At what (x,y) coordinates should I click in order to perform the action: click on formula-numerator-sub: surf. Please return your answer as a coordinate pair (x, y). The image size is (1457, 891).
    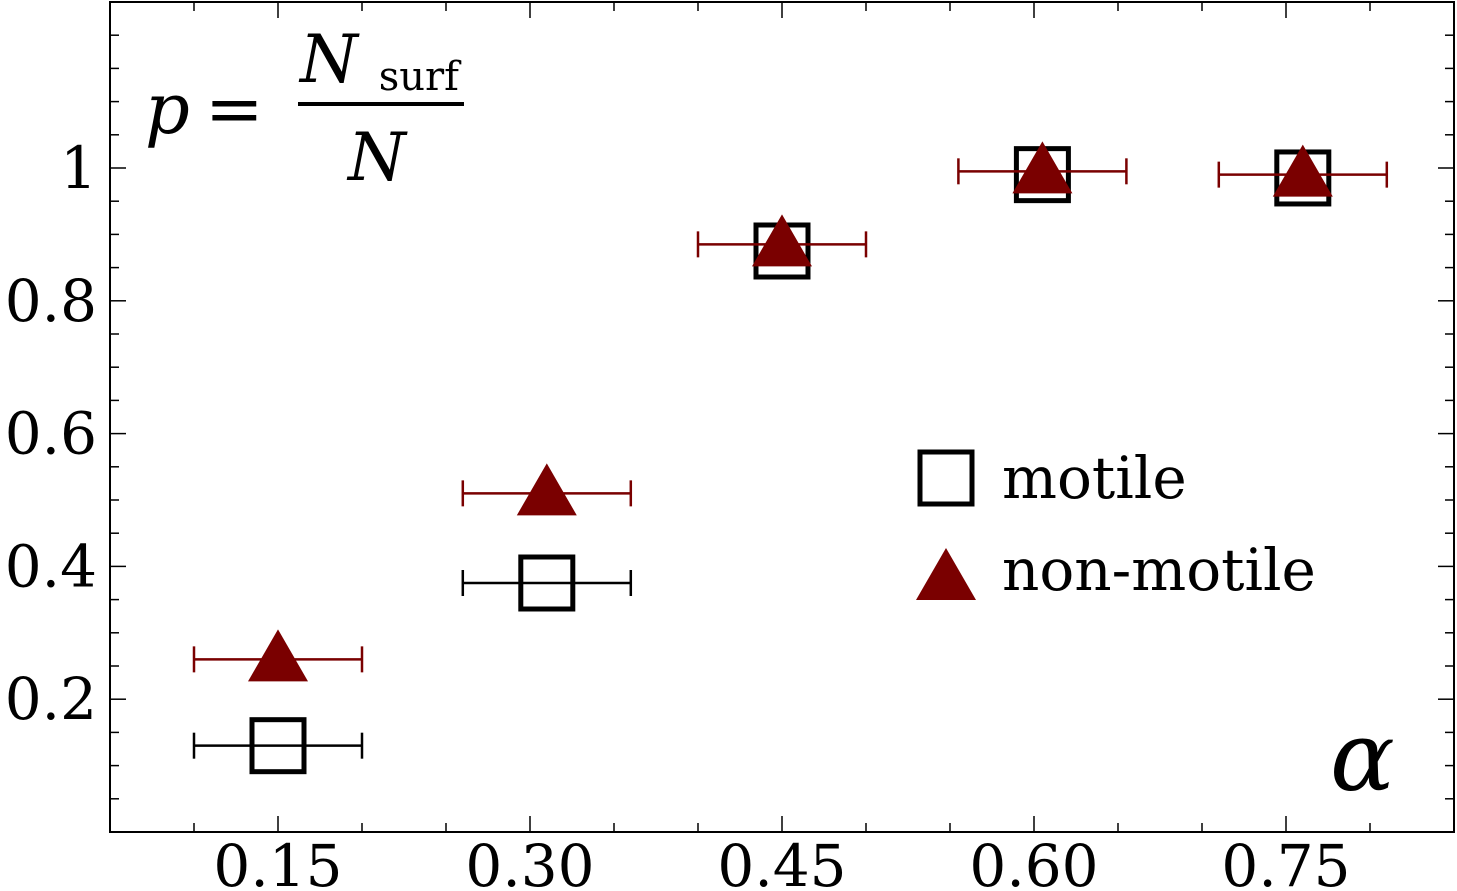
    Looking at the image, I should click on (420, 77).